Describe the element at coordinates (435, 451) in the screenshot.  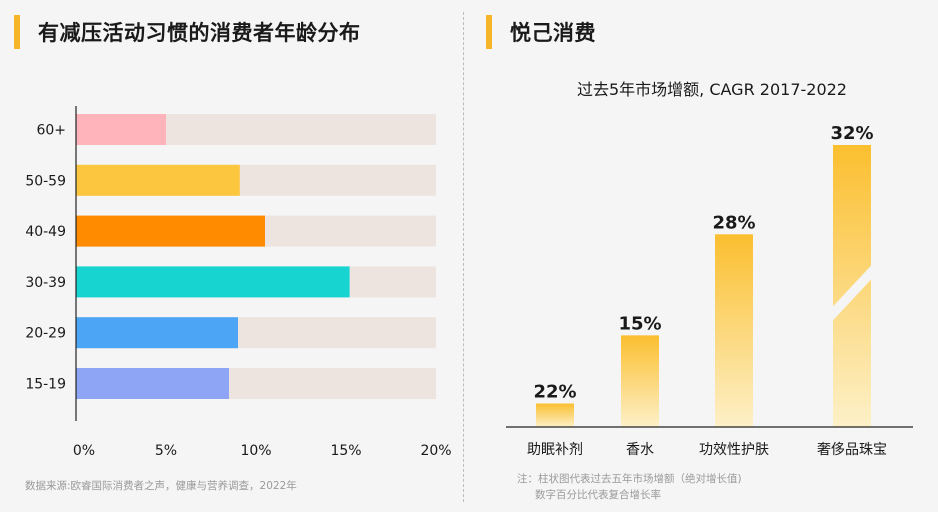
I see `x-tick-label: 20%` at that location.